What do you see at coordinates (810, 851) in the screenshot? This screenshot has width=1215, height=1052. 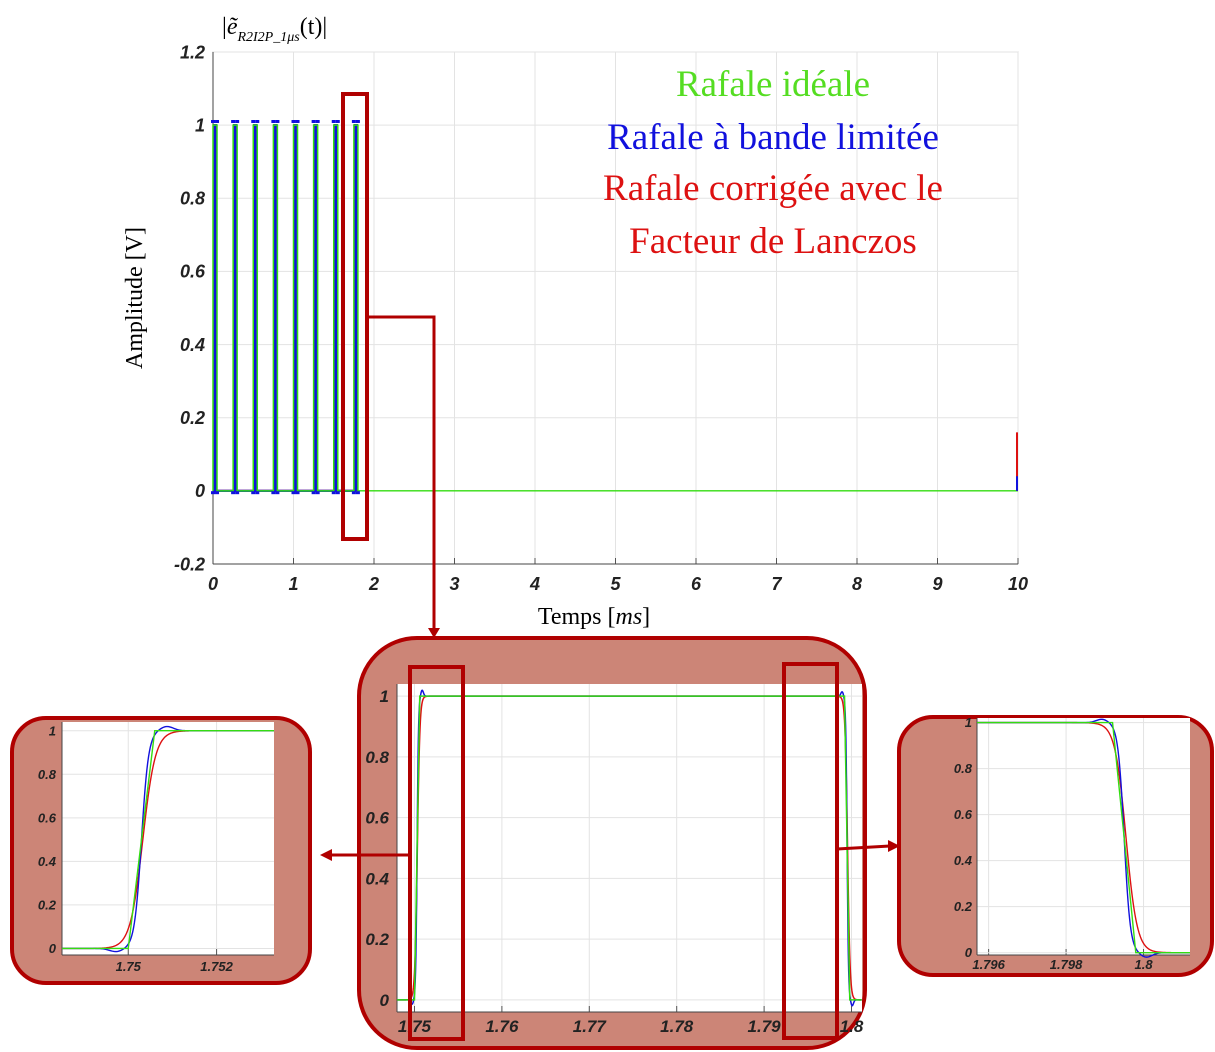 I see `zoom-center-right-edge-box` at bounding box center [810, 851].